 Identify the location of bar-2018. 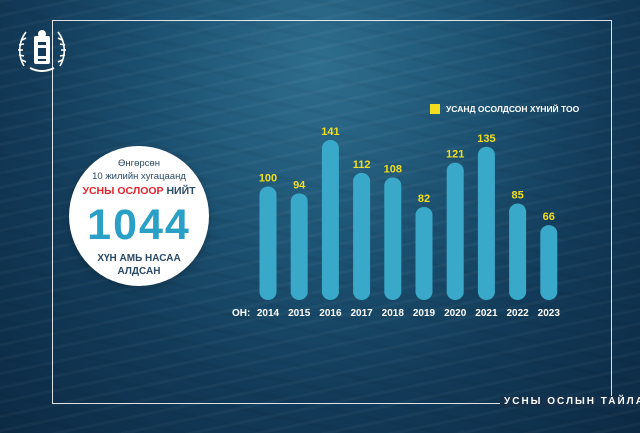
(393, 238).